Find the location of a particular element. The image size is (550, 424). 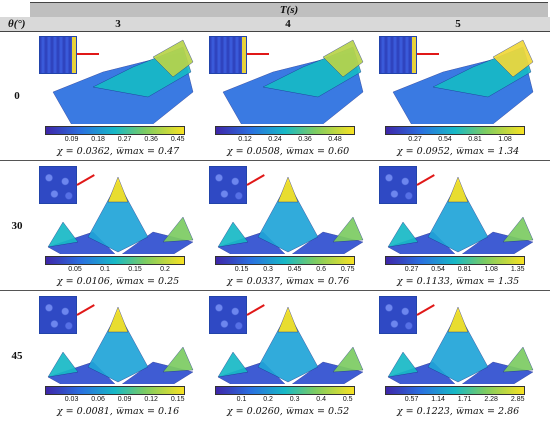

colorbar-tick-label: 0.24 is located at coordinates (275, 139).